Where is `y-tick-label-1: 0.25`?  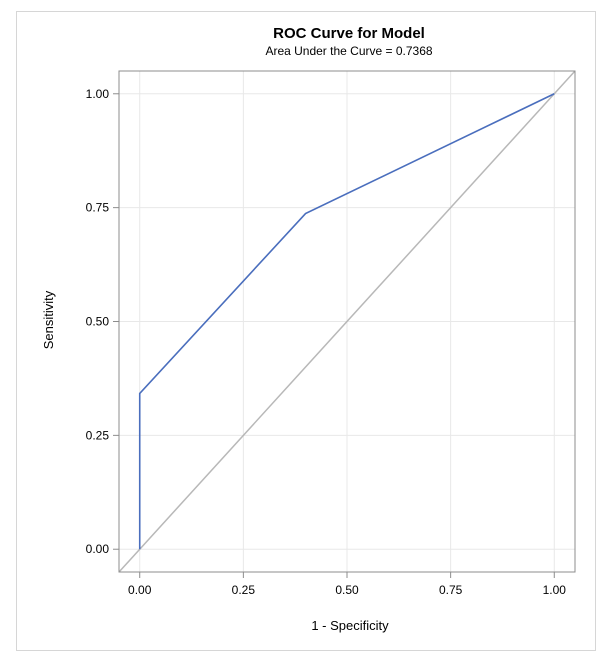 y-tick-label-1: 0.25 is located at coordinates (98, 435).